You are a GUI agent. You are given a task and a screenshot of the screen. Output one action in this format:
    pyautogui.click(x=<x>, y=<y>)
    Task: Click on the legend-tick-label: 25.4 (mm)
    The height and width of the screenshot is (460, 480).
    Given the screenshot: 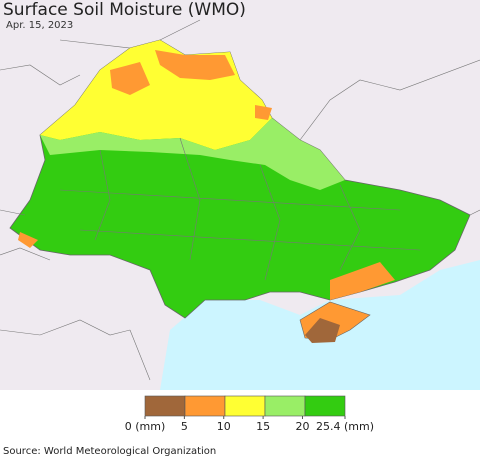 What is the action you would take?
    pyautogui.click(x=345, y=426)
    